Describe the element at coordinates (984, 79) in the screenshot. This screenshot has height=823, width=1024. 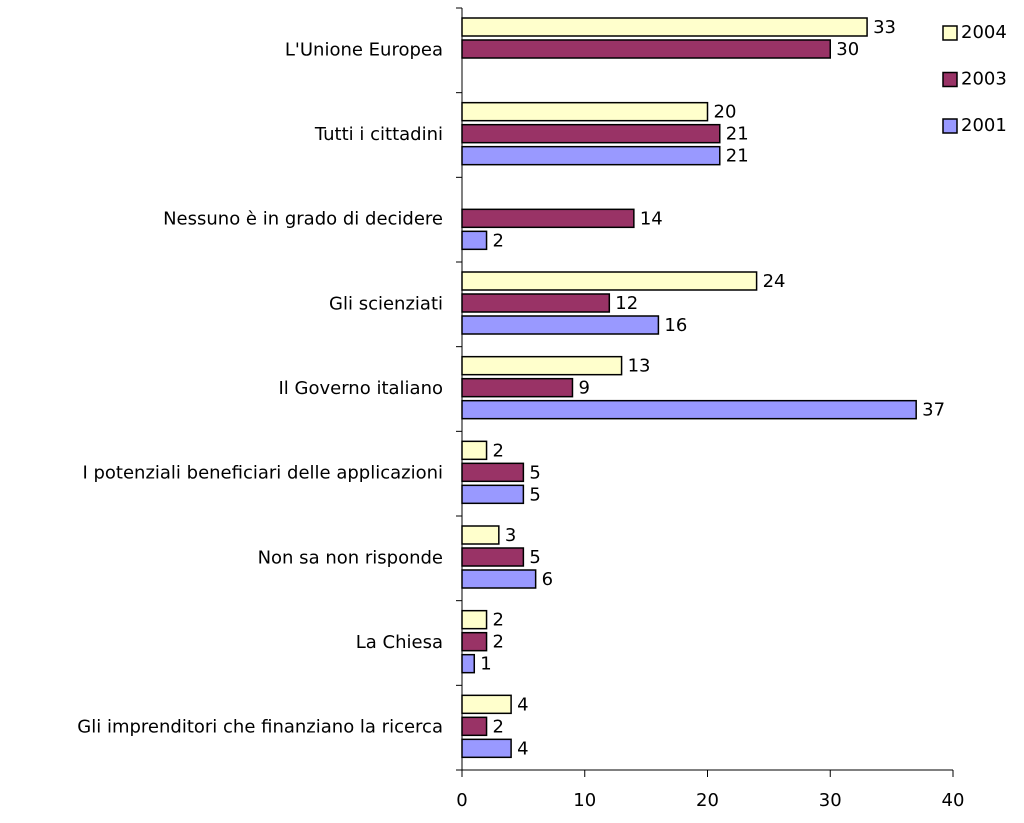
I see `legend-label: 2003` at that location.